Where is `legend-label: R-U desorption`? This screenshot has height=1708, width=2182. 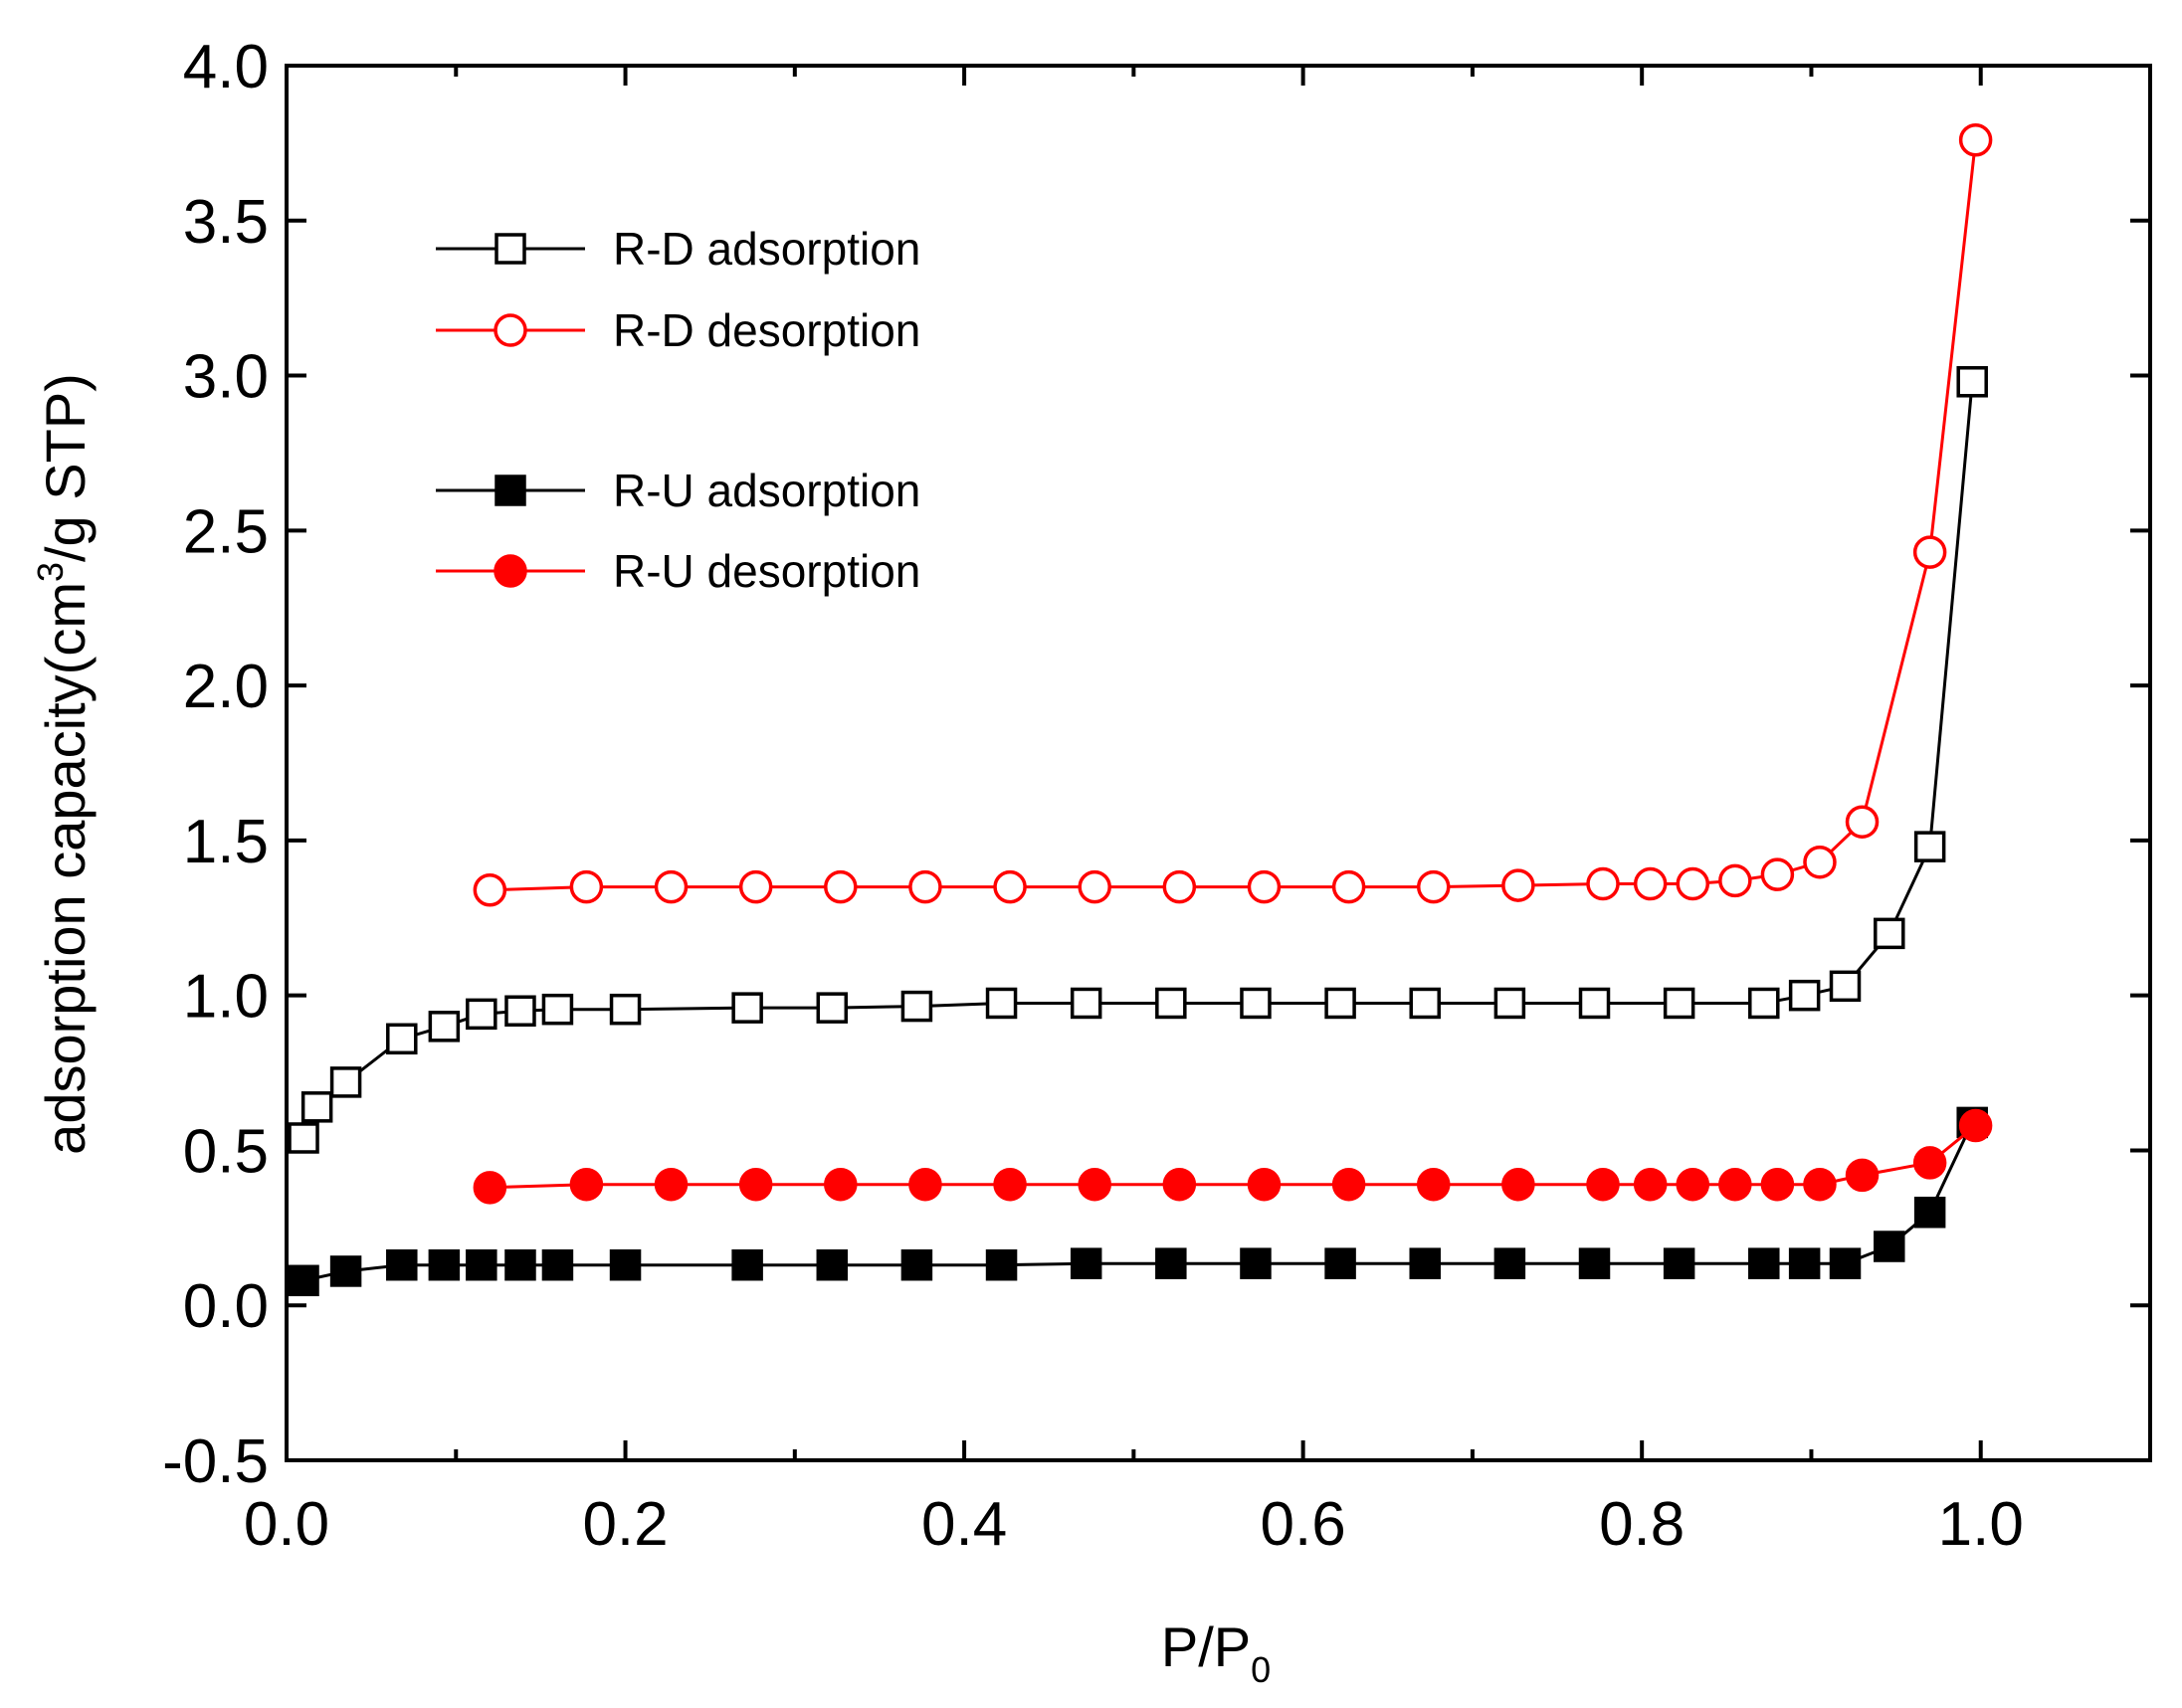
legend-label: R-U desorption is located at coordinates (766, 571).